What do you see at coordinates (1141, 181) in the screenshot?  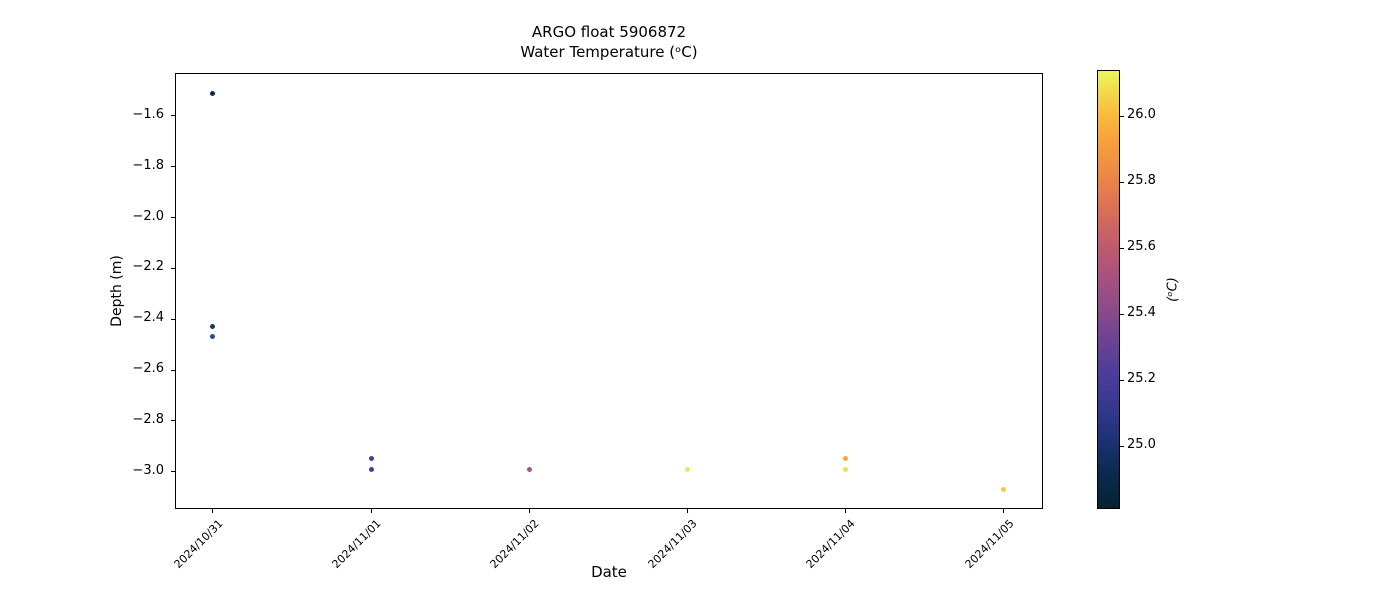 I see `colorbar-tick-label: 25.8` at bounding box center [1141, 181].